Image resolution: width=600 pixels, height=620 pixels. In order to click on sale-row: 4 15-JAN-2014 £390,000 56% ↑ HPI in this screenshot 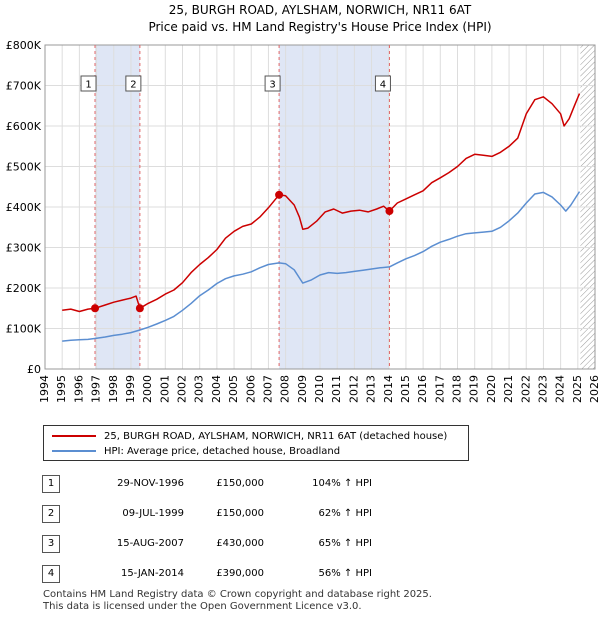, I will do `click(300, 575)`.